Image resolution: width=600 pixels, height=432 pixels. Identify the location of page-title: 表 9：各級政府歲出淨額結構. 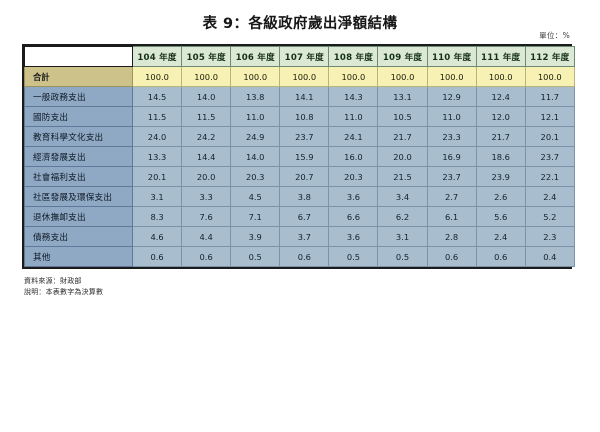
(300, 24).